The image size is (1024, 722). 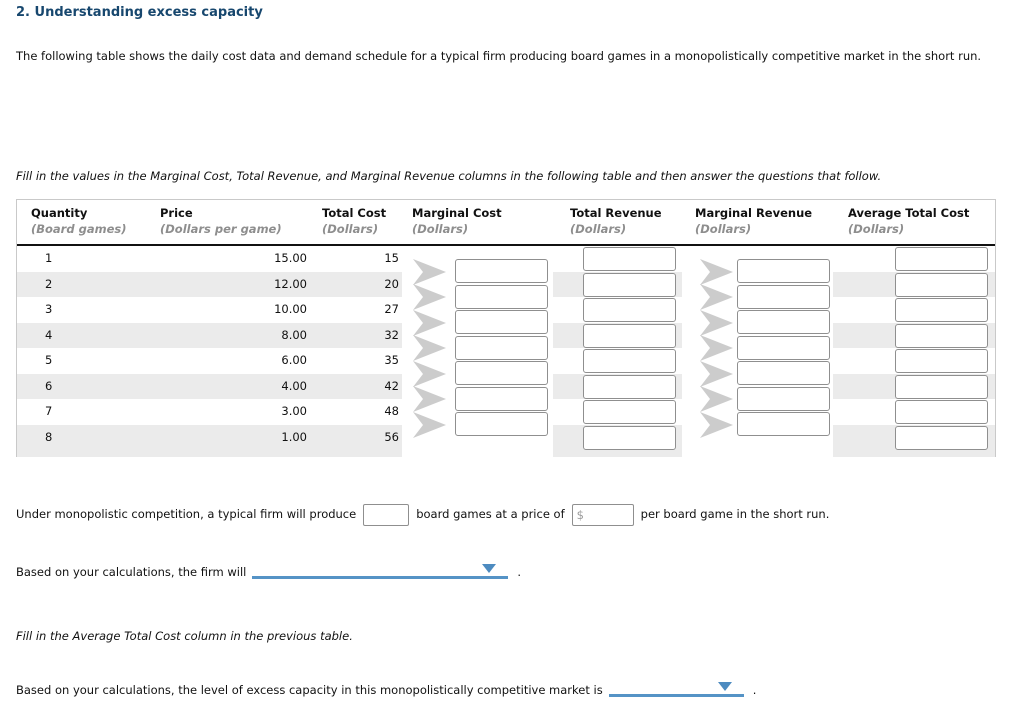 What do you see at coordinates (222, 360) in the screenshot?
I see `table-row: 5 6.00 35` at bounding box center [222, 360].